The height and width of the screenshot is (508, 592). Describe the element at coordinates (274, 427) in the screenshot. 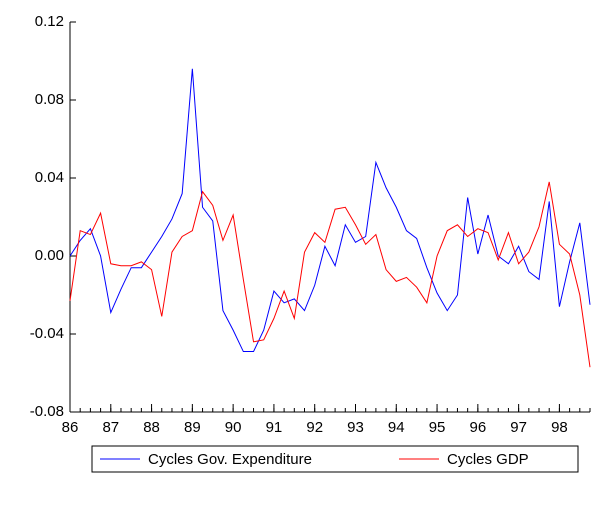

I see `x-tick-label: 91` at that location.